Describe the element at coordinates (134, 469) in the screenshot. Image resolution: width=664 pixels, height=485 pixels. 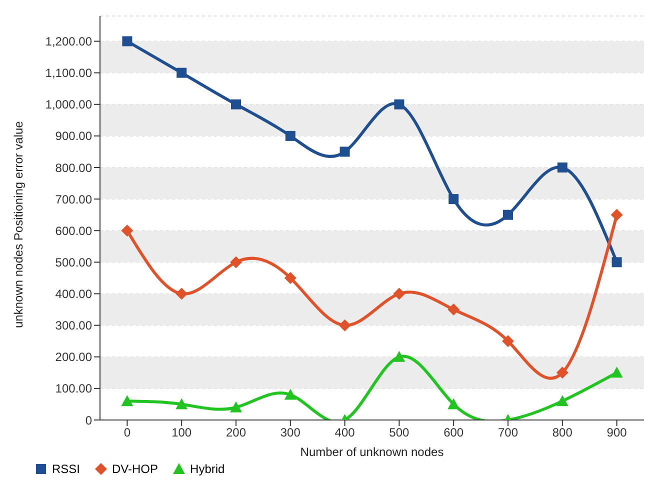
I see `legend-label: DV-HOP` at that location.